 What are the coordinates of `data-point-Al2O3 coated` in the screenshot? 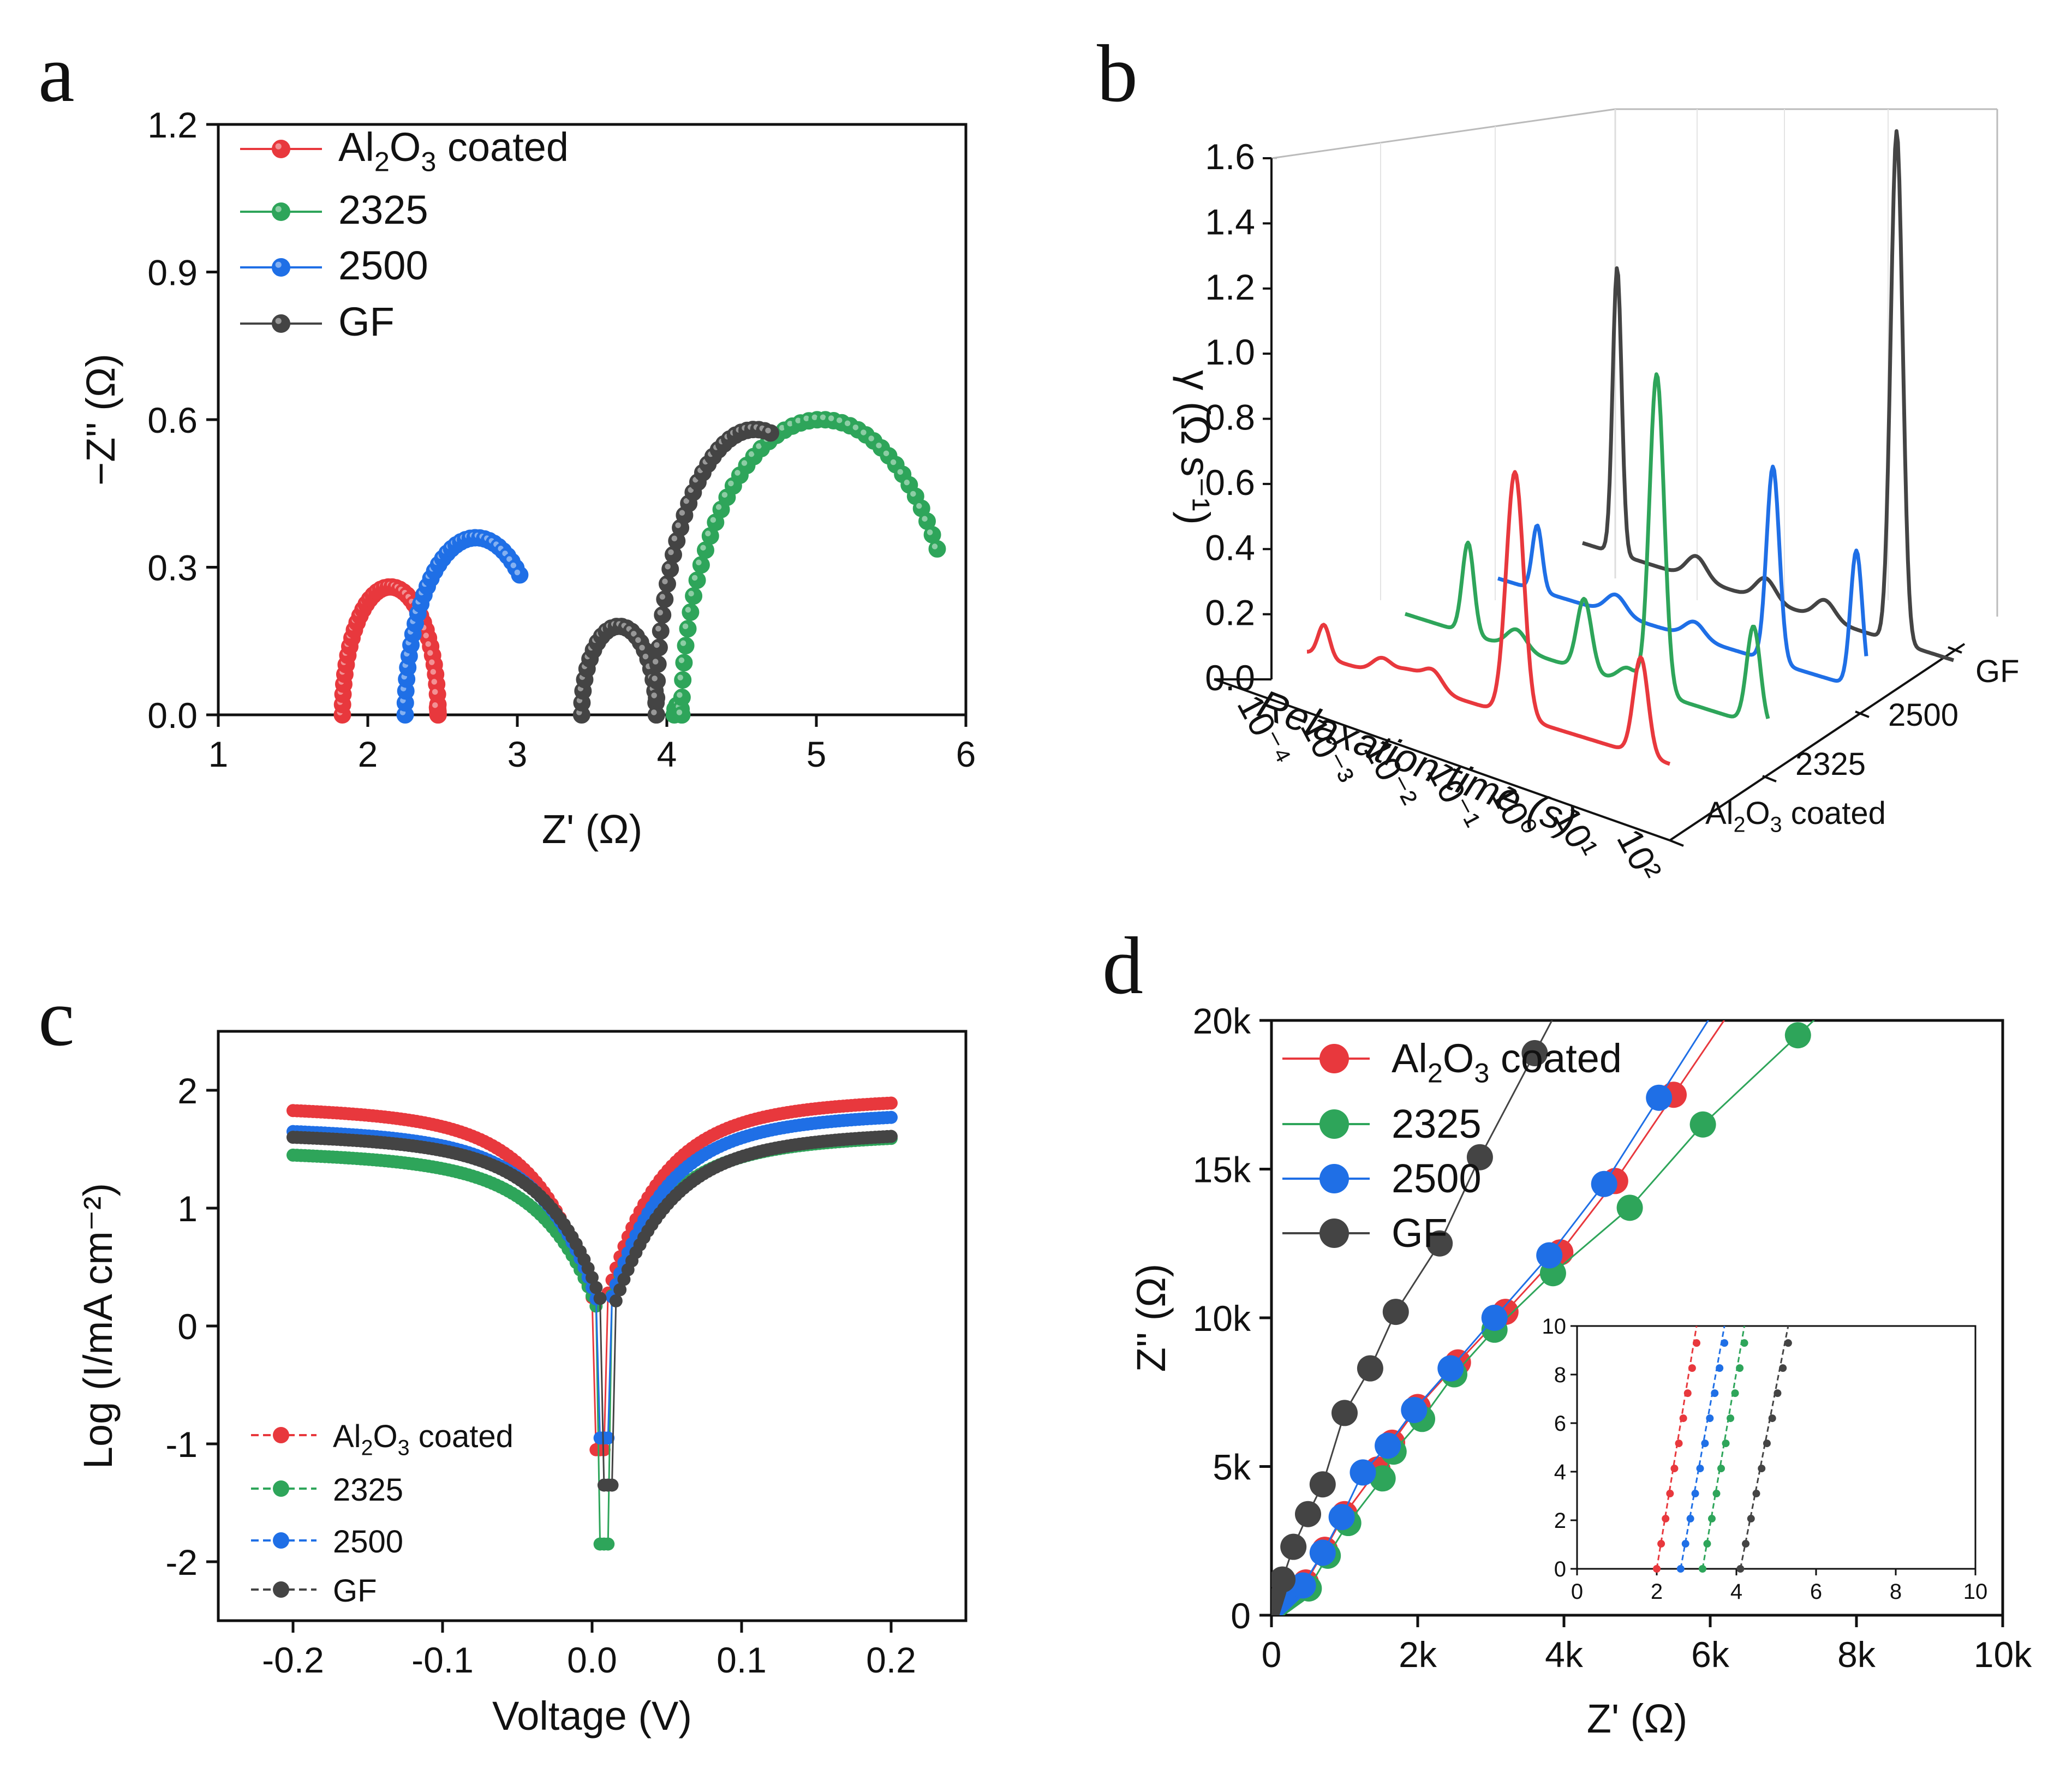 It's located at (437, 707).